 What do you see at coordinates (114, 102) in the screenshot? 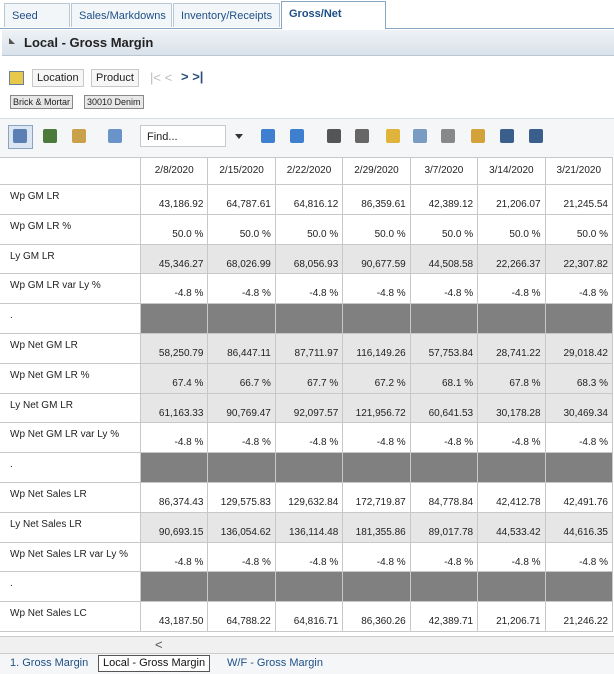
I see `breadcrumb: 30010 Denim` at bounding box center [114, 102].